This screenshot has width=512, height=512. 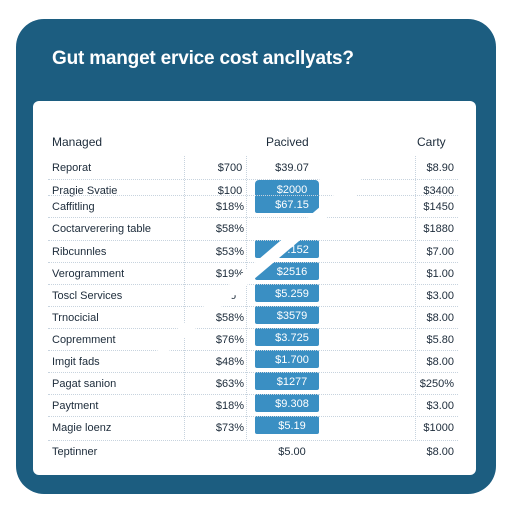 I want to click on row-label: Pragie Svatie, so click(x=85, y=191).